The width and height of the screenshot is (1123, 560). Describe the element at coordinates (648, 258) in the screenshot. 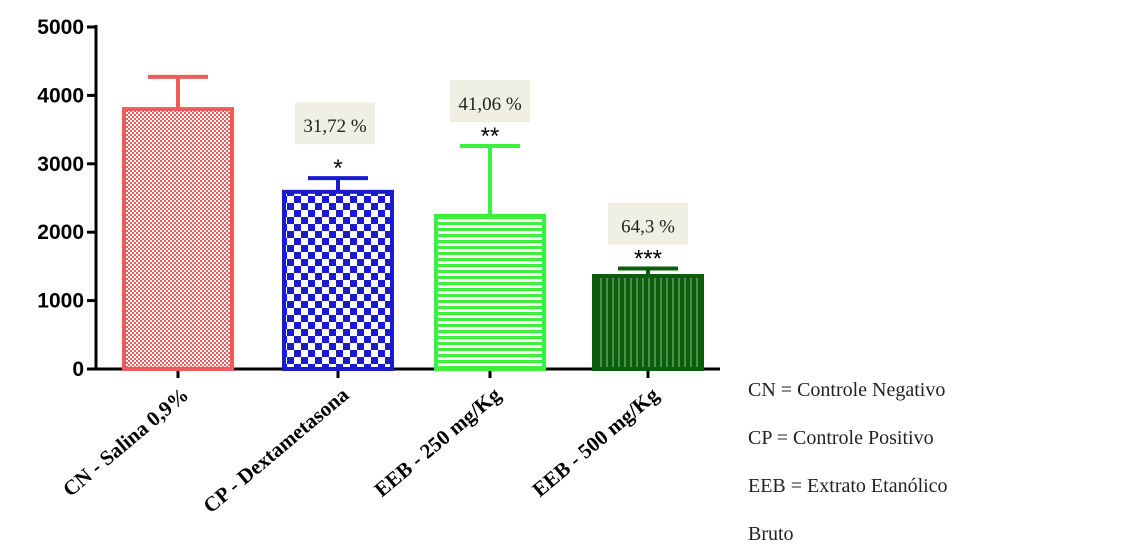

I see `significance-label: ***` at that location.